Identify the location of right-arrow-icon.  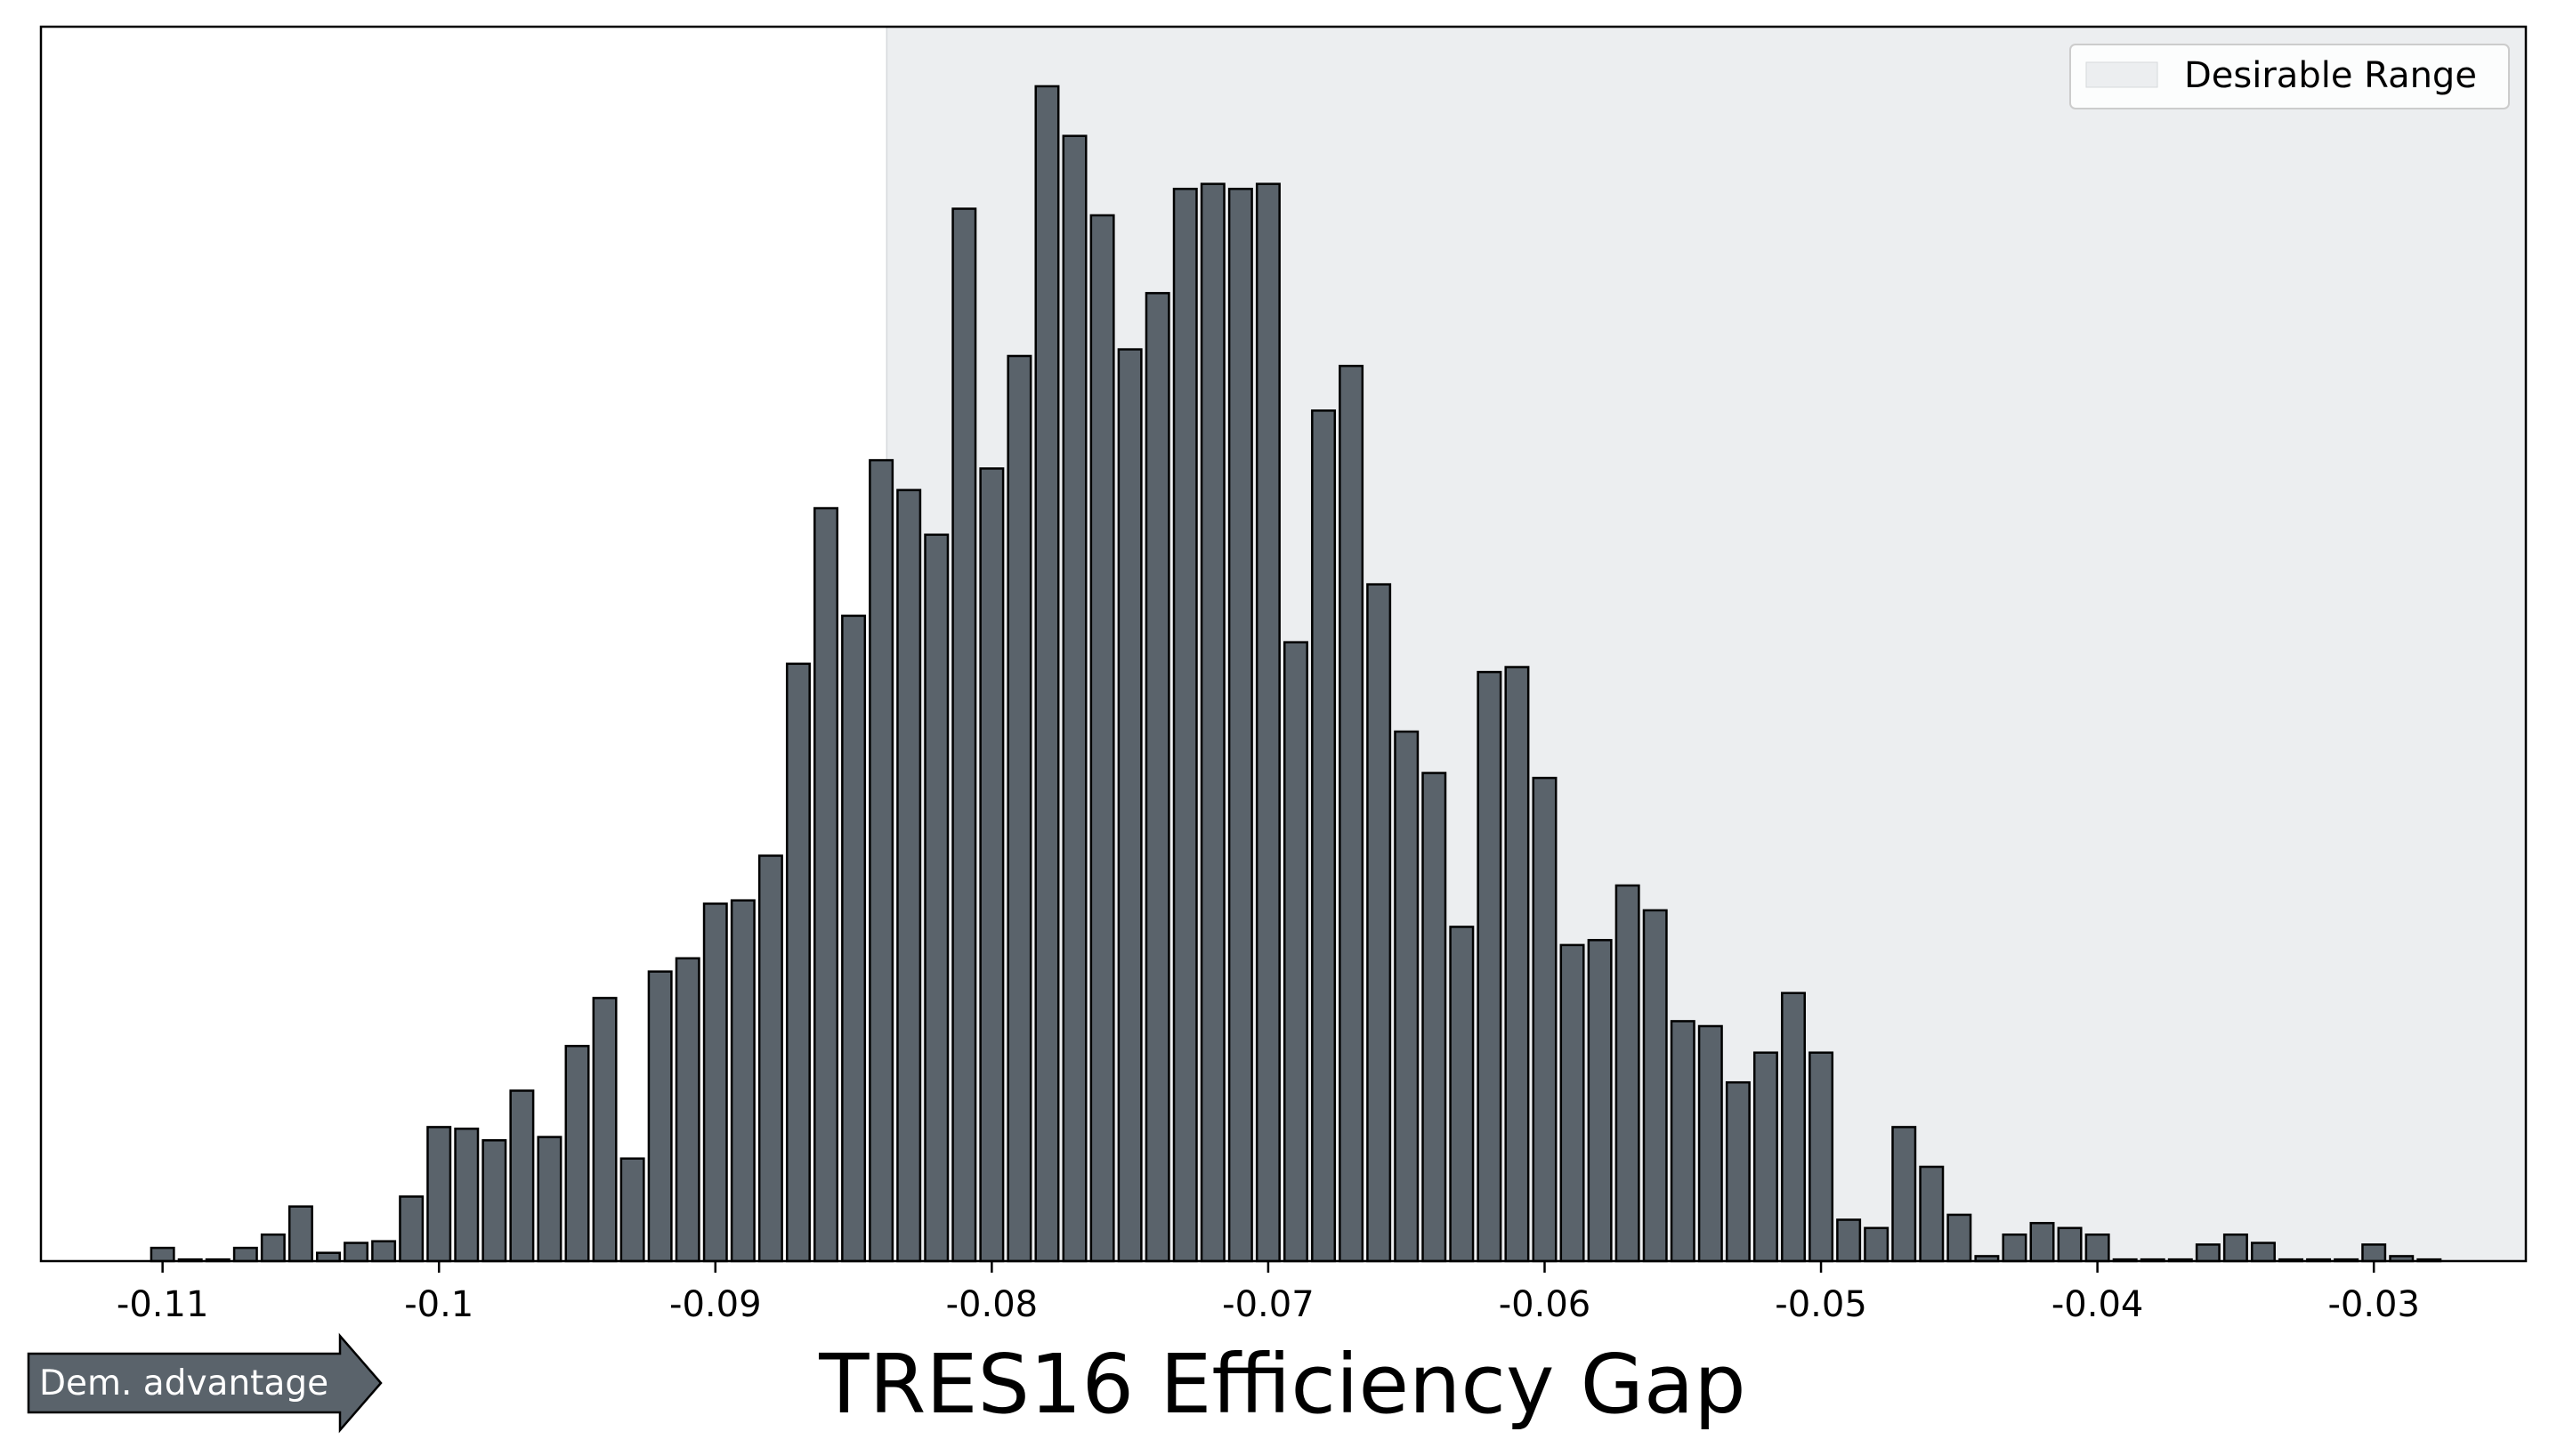
(205, 1383).